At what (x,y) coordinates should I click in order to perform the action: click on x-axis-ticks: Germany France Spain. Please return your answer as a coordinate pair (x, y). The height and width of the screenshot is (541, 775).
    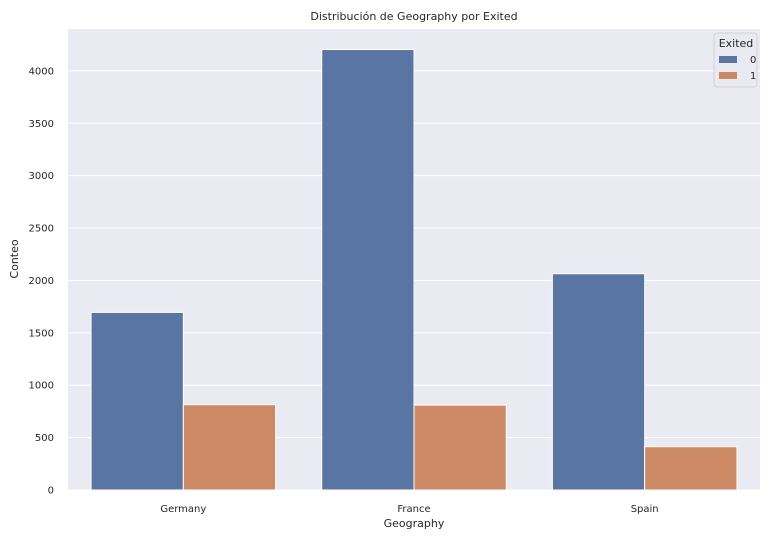
    Looking at the image, I should click on (409, 509).